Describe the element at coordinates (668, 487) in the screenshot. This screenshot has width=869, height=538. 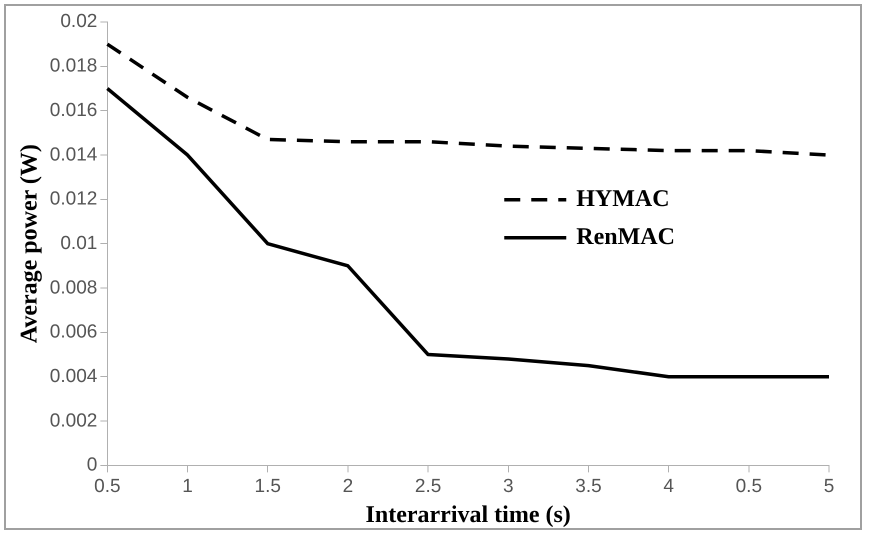
I see `x-tick-label: 4` at that location.